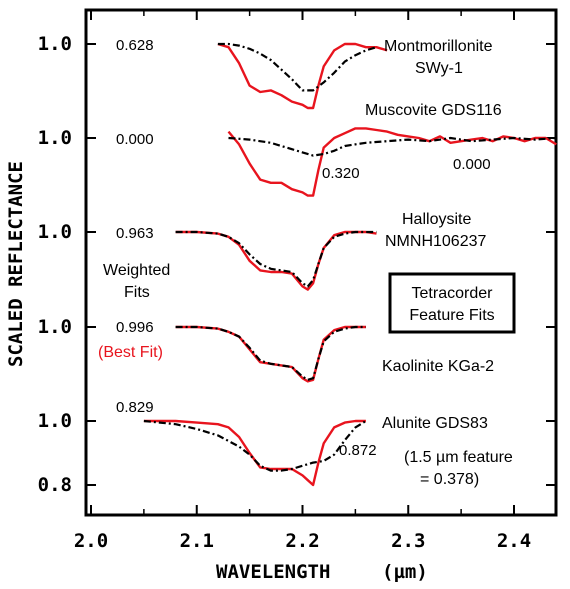 The width and height of the screenshot is (570, 589). Describe the element at coordinates (135, 233) in the screenshot. I see `fit-score-panel-3: 0.963` at that location.